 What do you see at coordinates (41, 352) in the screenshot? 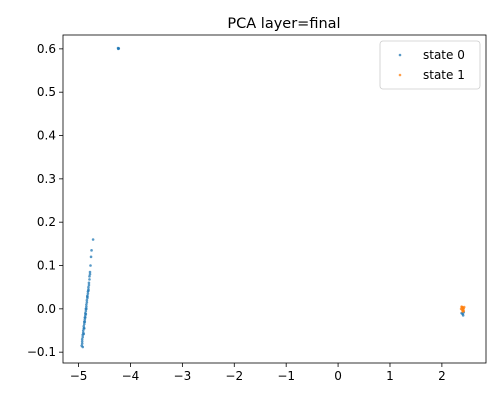
I see `y-tick-label: −0.1` at bounding box center [41, 352].